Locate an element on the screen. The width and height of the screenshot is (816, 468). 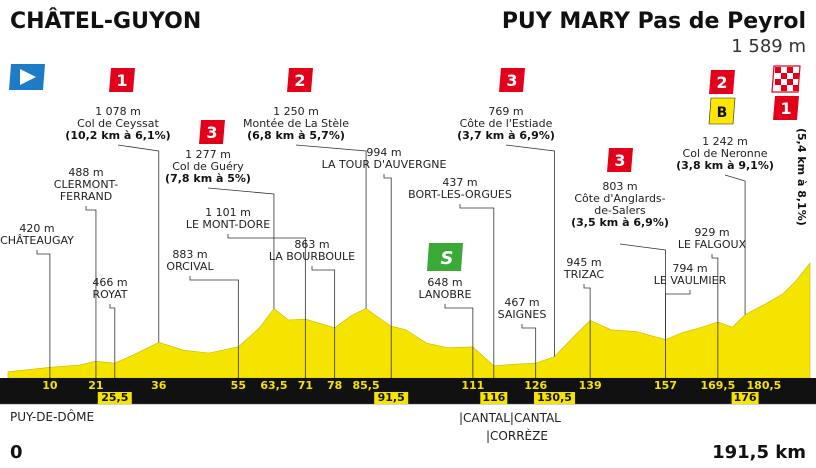
waypoint-name: CLERMONT- is located at coordinates (86, 184).